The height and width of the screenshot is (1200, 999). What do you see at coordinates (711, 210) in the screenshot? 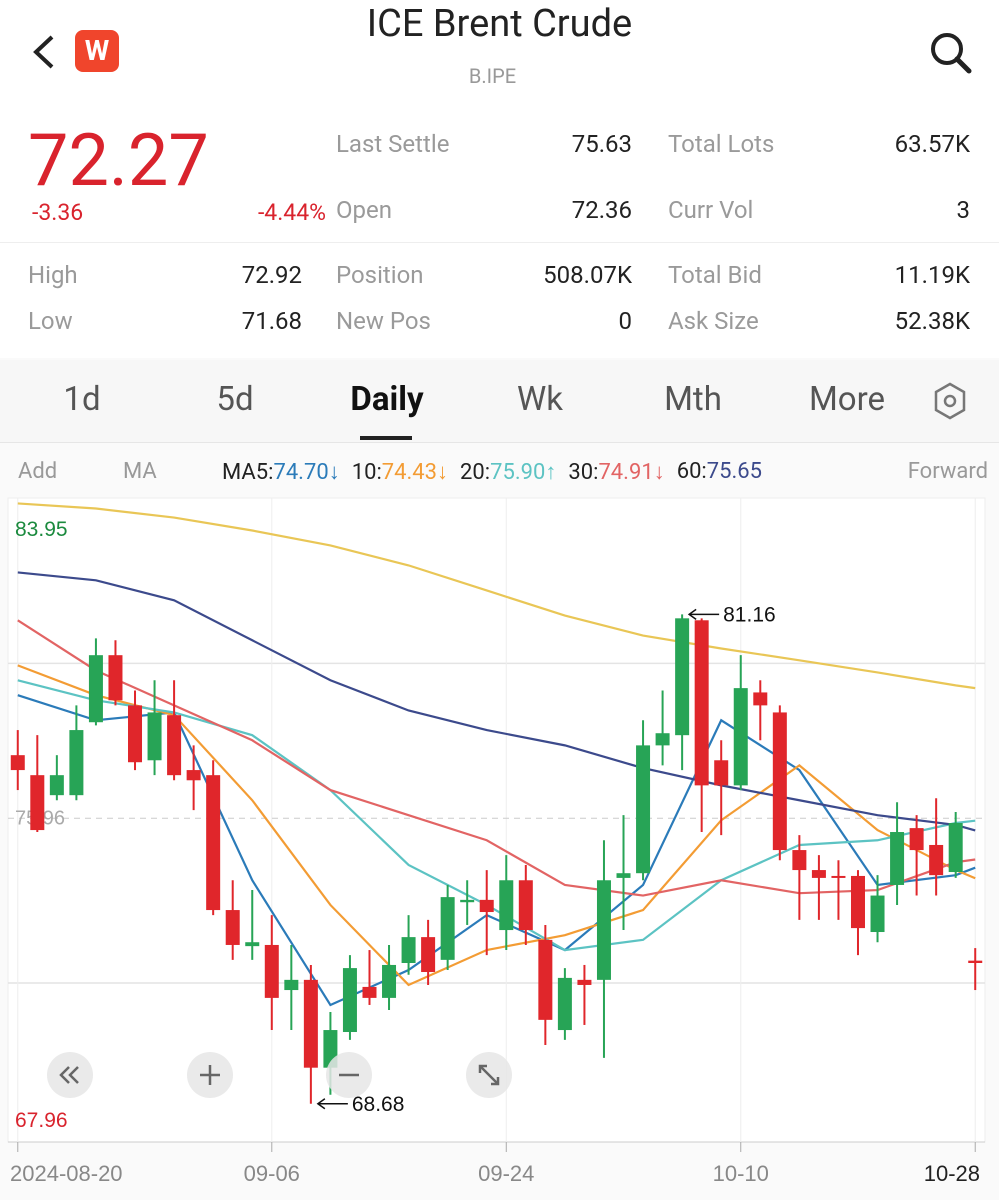
I see `stat-label: Curr Vol` at bounding box center [711, 210].